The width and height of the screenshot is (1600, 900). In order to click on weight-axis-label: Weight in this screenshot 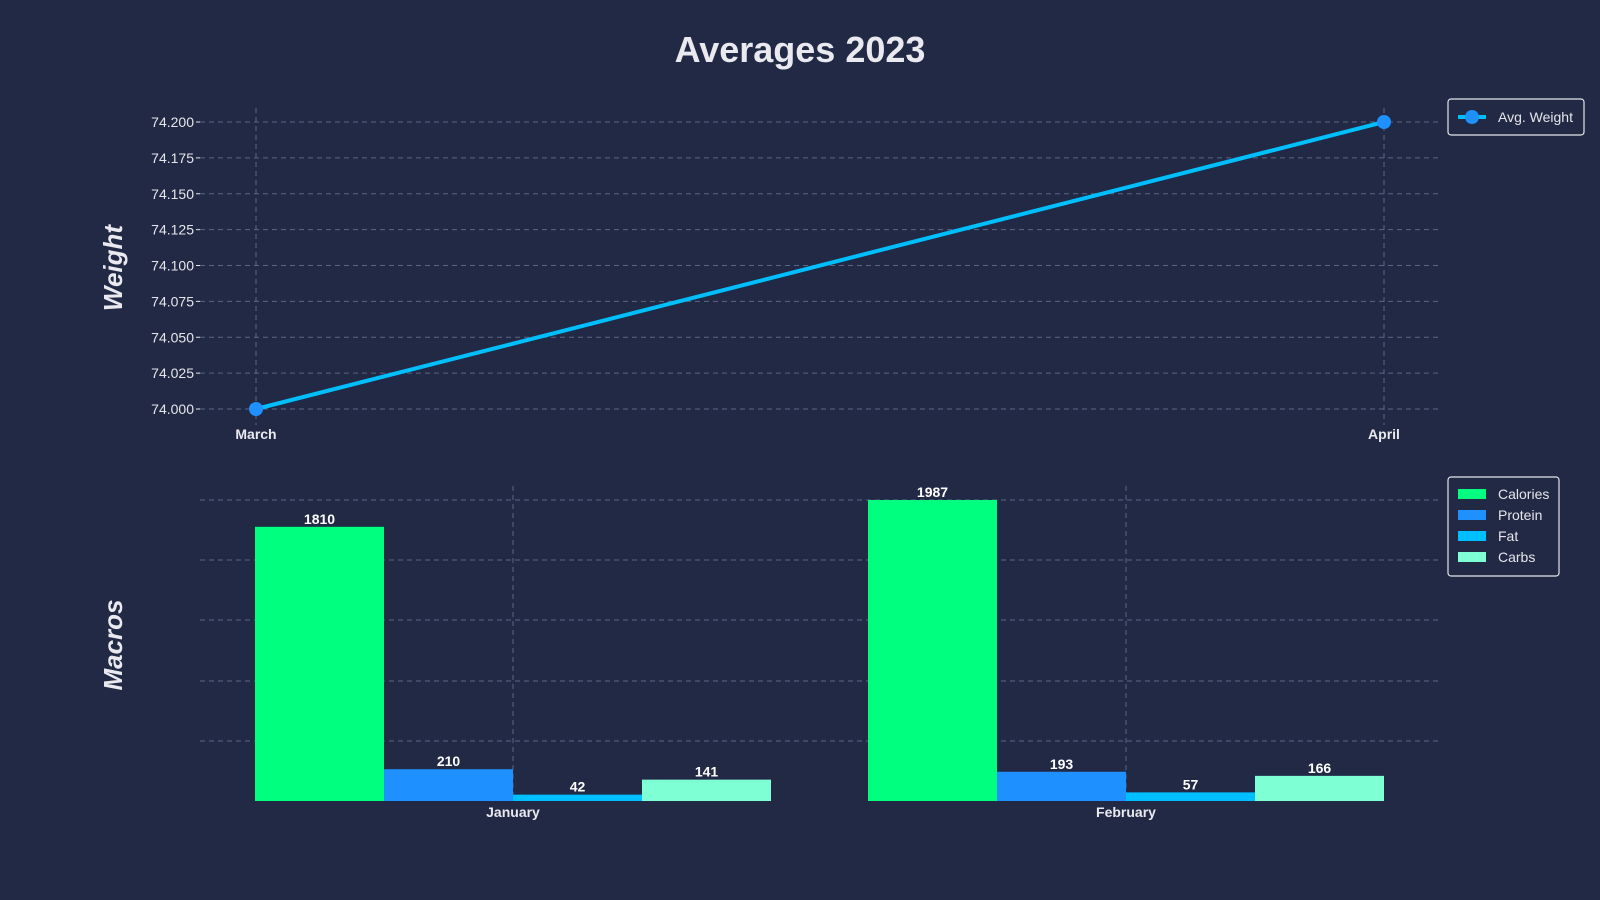, I will do `click(113, 268)`.